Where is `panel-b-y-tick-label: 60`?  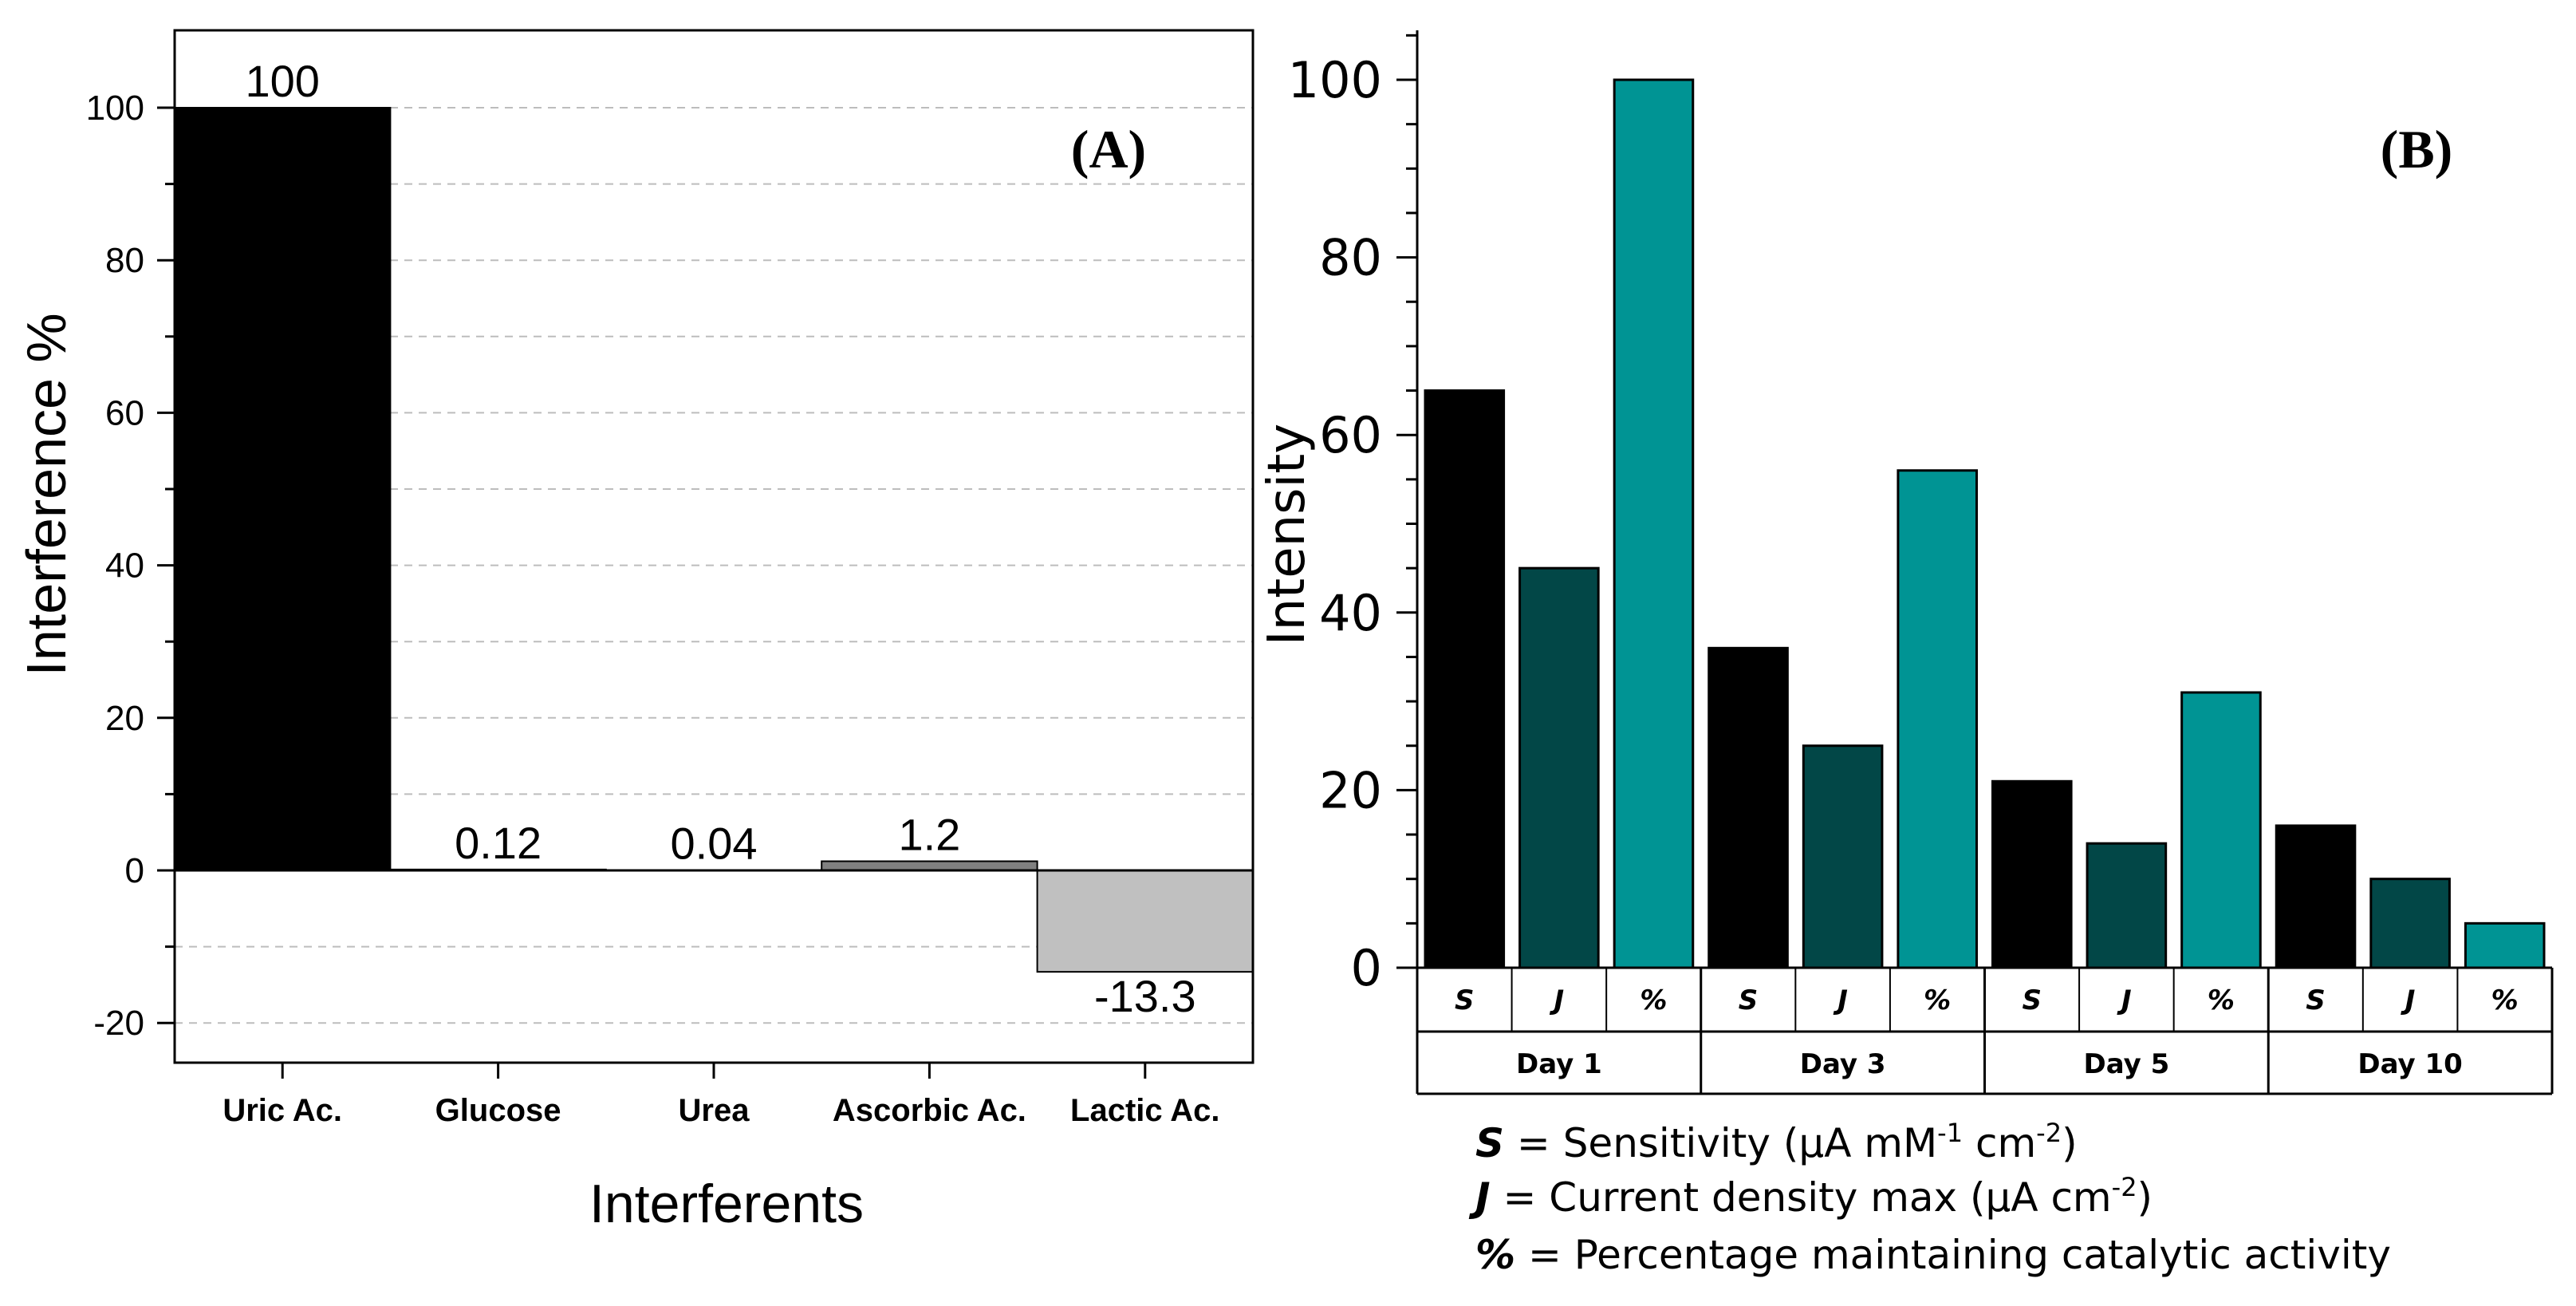 panel-b-y-tick-label: 60 is located at coordinates (1350, 435).